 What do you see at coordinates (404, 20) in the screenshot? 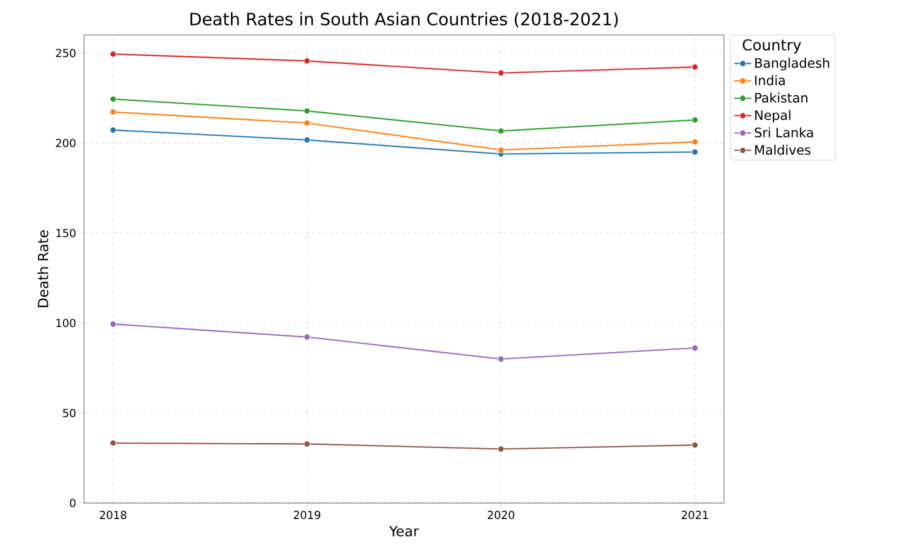
I see `chart-title: Death Rates in South Asian Countries (2018-2021)` at bounding box center [404, 20].